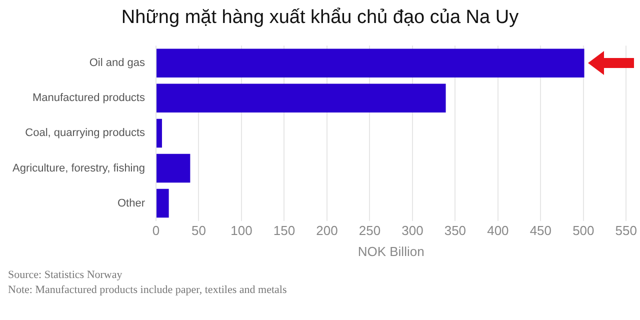  What do you see at coordinates (78, 168) in the screenshot?
I see `y-tick-label: Agriculture, forestry, fishing` at bounding box center [78, 168].